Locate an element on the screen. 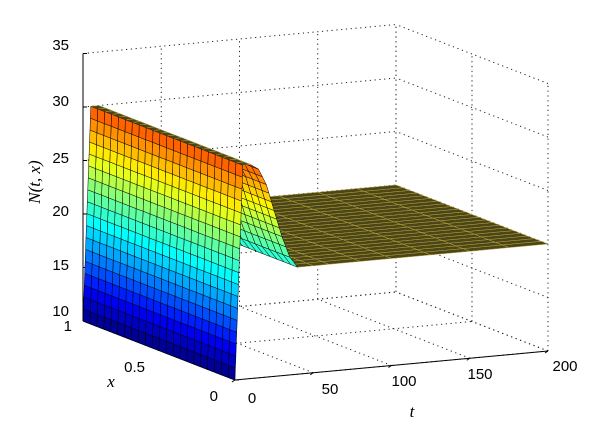 This screenshot has height=440, width=600. t-tick-200: 200 is located at coordinates (564, 366).